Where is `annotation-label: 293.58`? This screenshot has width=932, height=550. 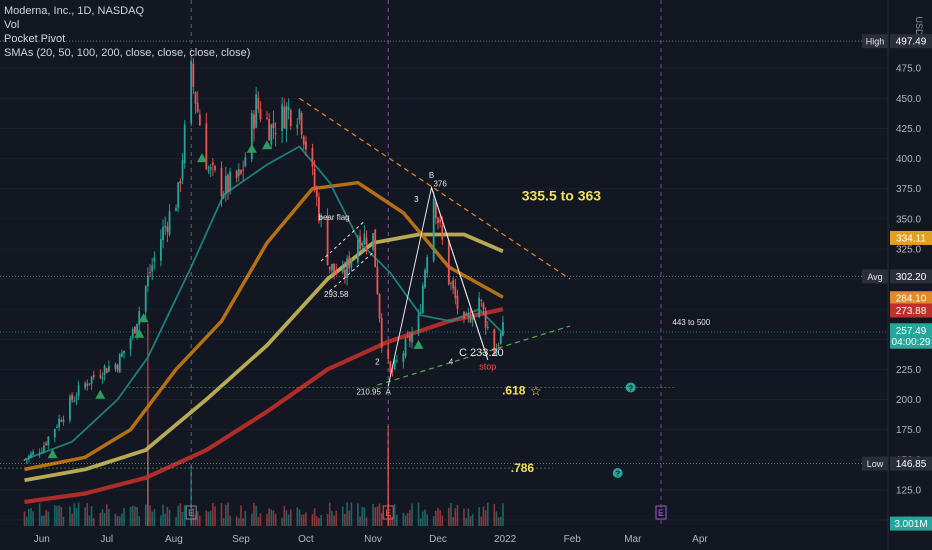 annotation-label: 293.58 is located at coordinates (336, 294).